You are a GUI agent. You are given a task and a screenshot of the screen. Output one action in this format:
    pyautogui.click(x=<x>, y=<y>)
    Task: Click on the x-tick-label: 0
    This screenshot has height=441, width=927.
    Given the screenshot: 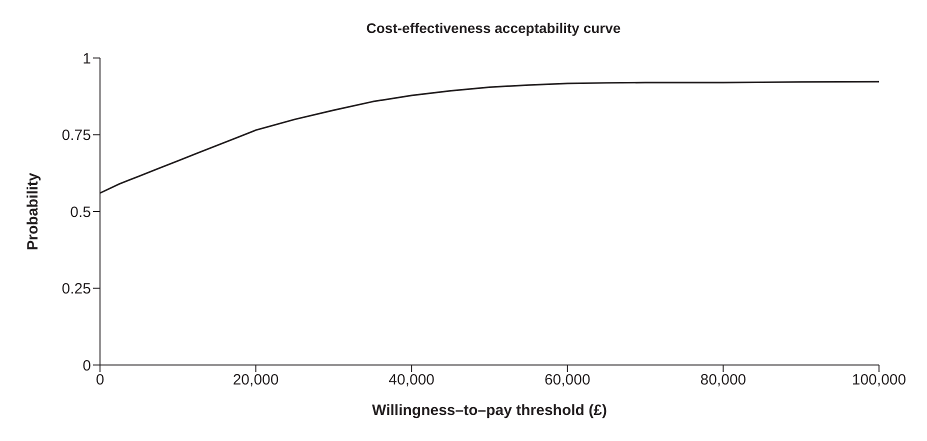 What is the action you would take?
    pyautogui.click(x=100, y=380)
    